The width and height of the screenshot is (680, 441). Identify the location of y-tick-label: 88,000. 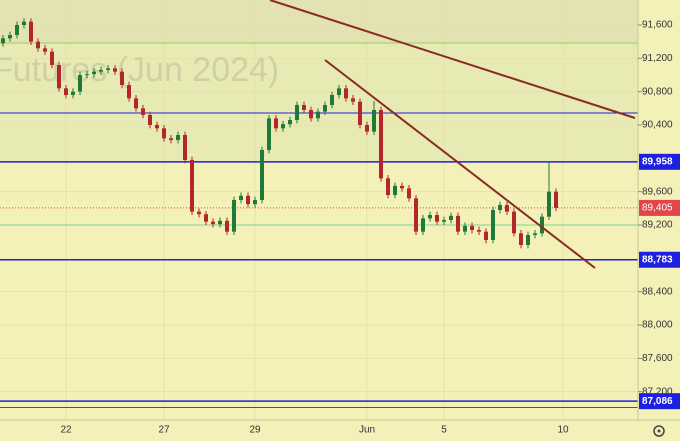
(657, 325).